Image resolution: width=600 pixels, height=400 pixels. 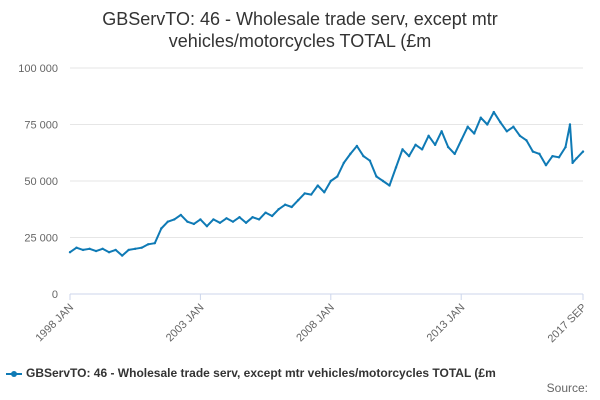 I want to click on x-tick-label: 2003 JAN, so click(x=185, y=323).